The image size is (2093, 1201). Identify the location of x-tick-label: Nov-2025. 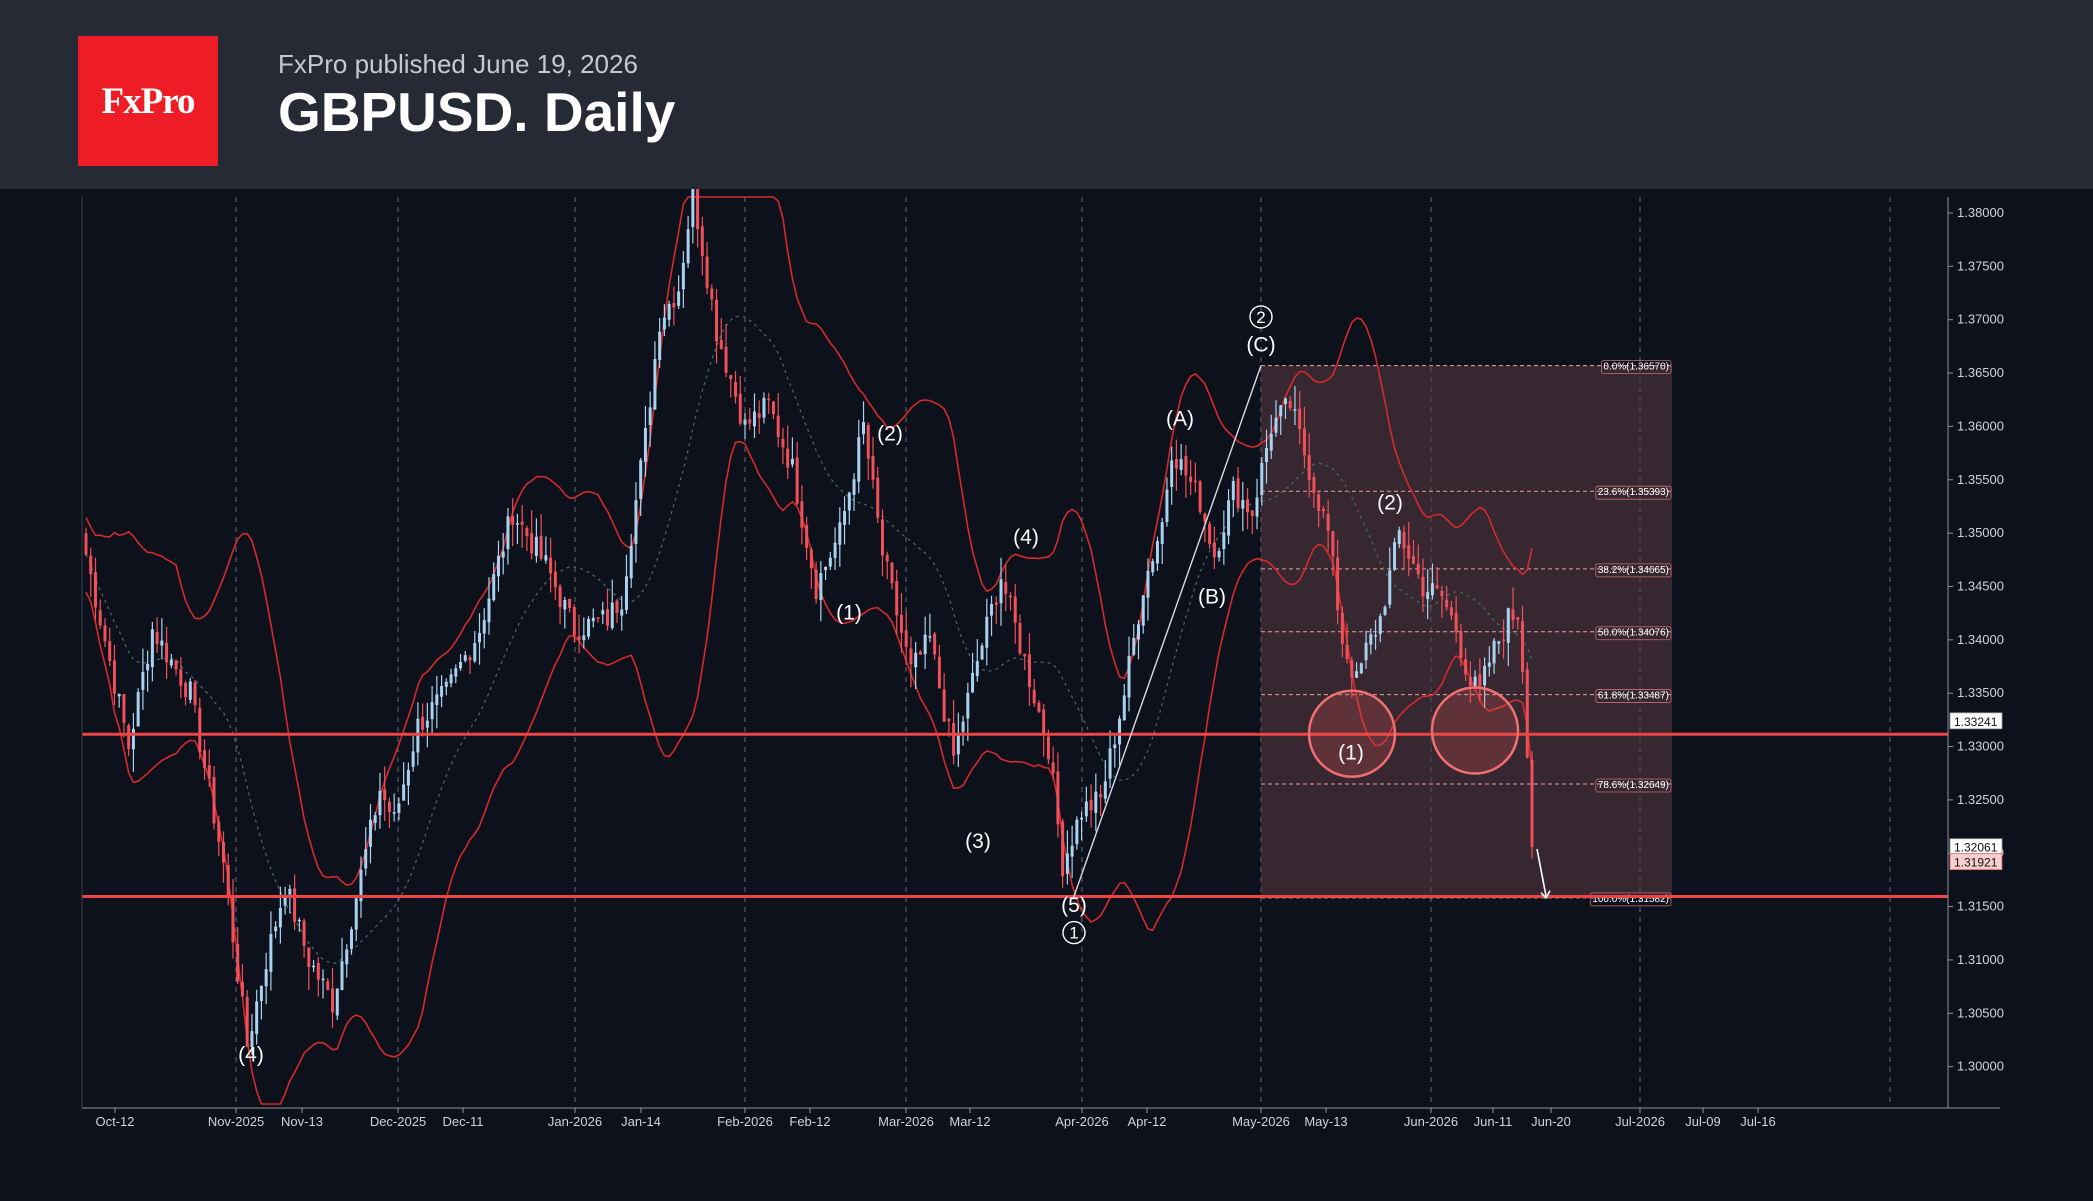
(236, 1121).